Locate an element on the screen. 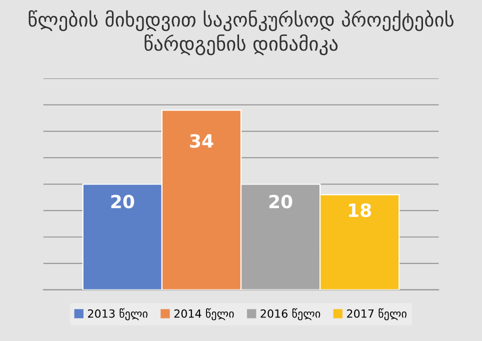  legend-label: 2014 წელი is located at coordinates (204, 314).